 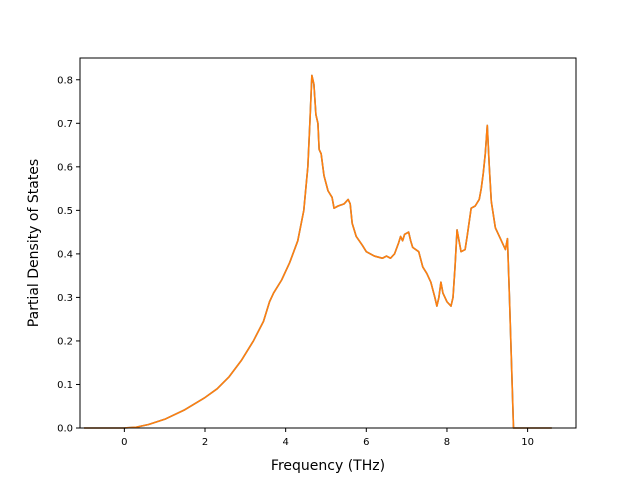 I want to click on y-axis-ticks: 0.0 0.1 0.2 0.3 0.4 0.5 0.6 0.7 0.8, so click(x=68, y=255).